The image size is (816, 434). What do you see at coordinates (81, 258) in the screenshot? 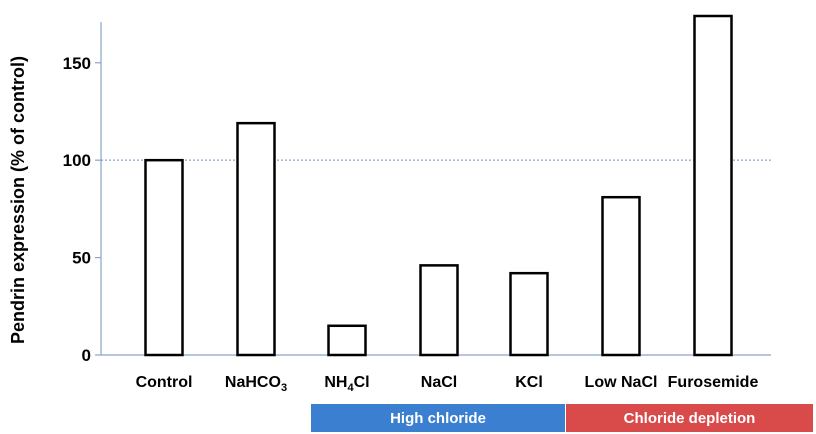
I see `y-tick-label: 50` at bounding box center [81, 258].